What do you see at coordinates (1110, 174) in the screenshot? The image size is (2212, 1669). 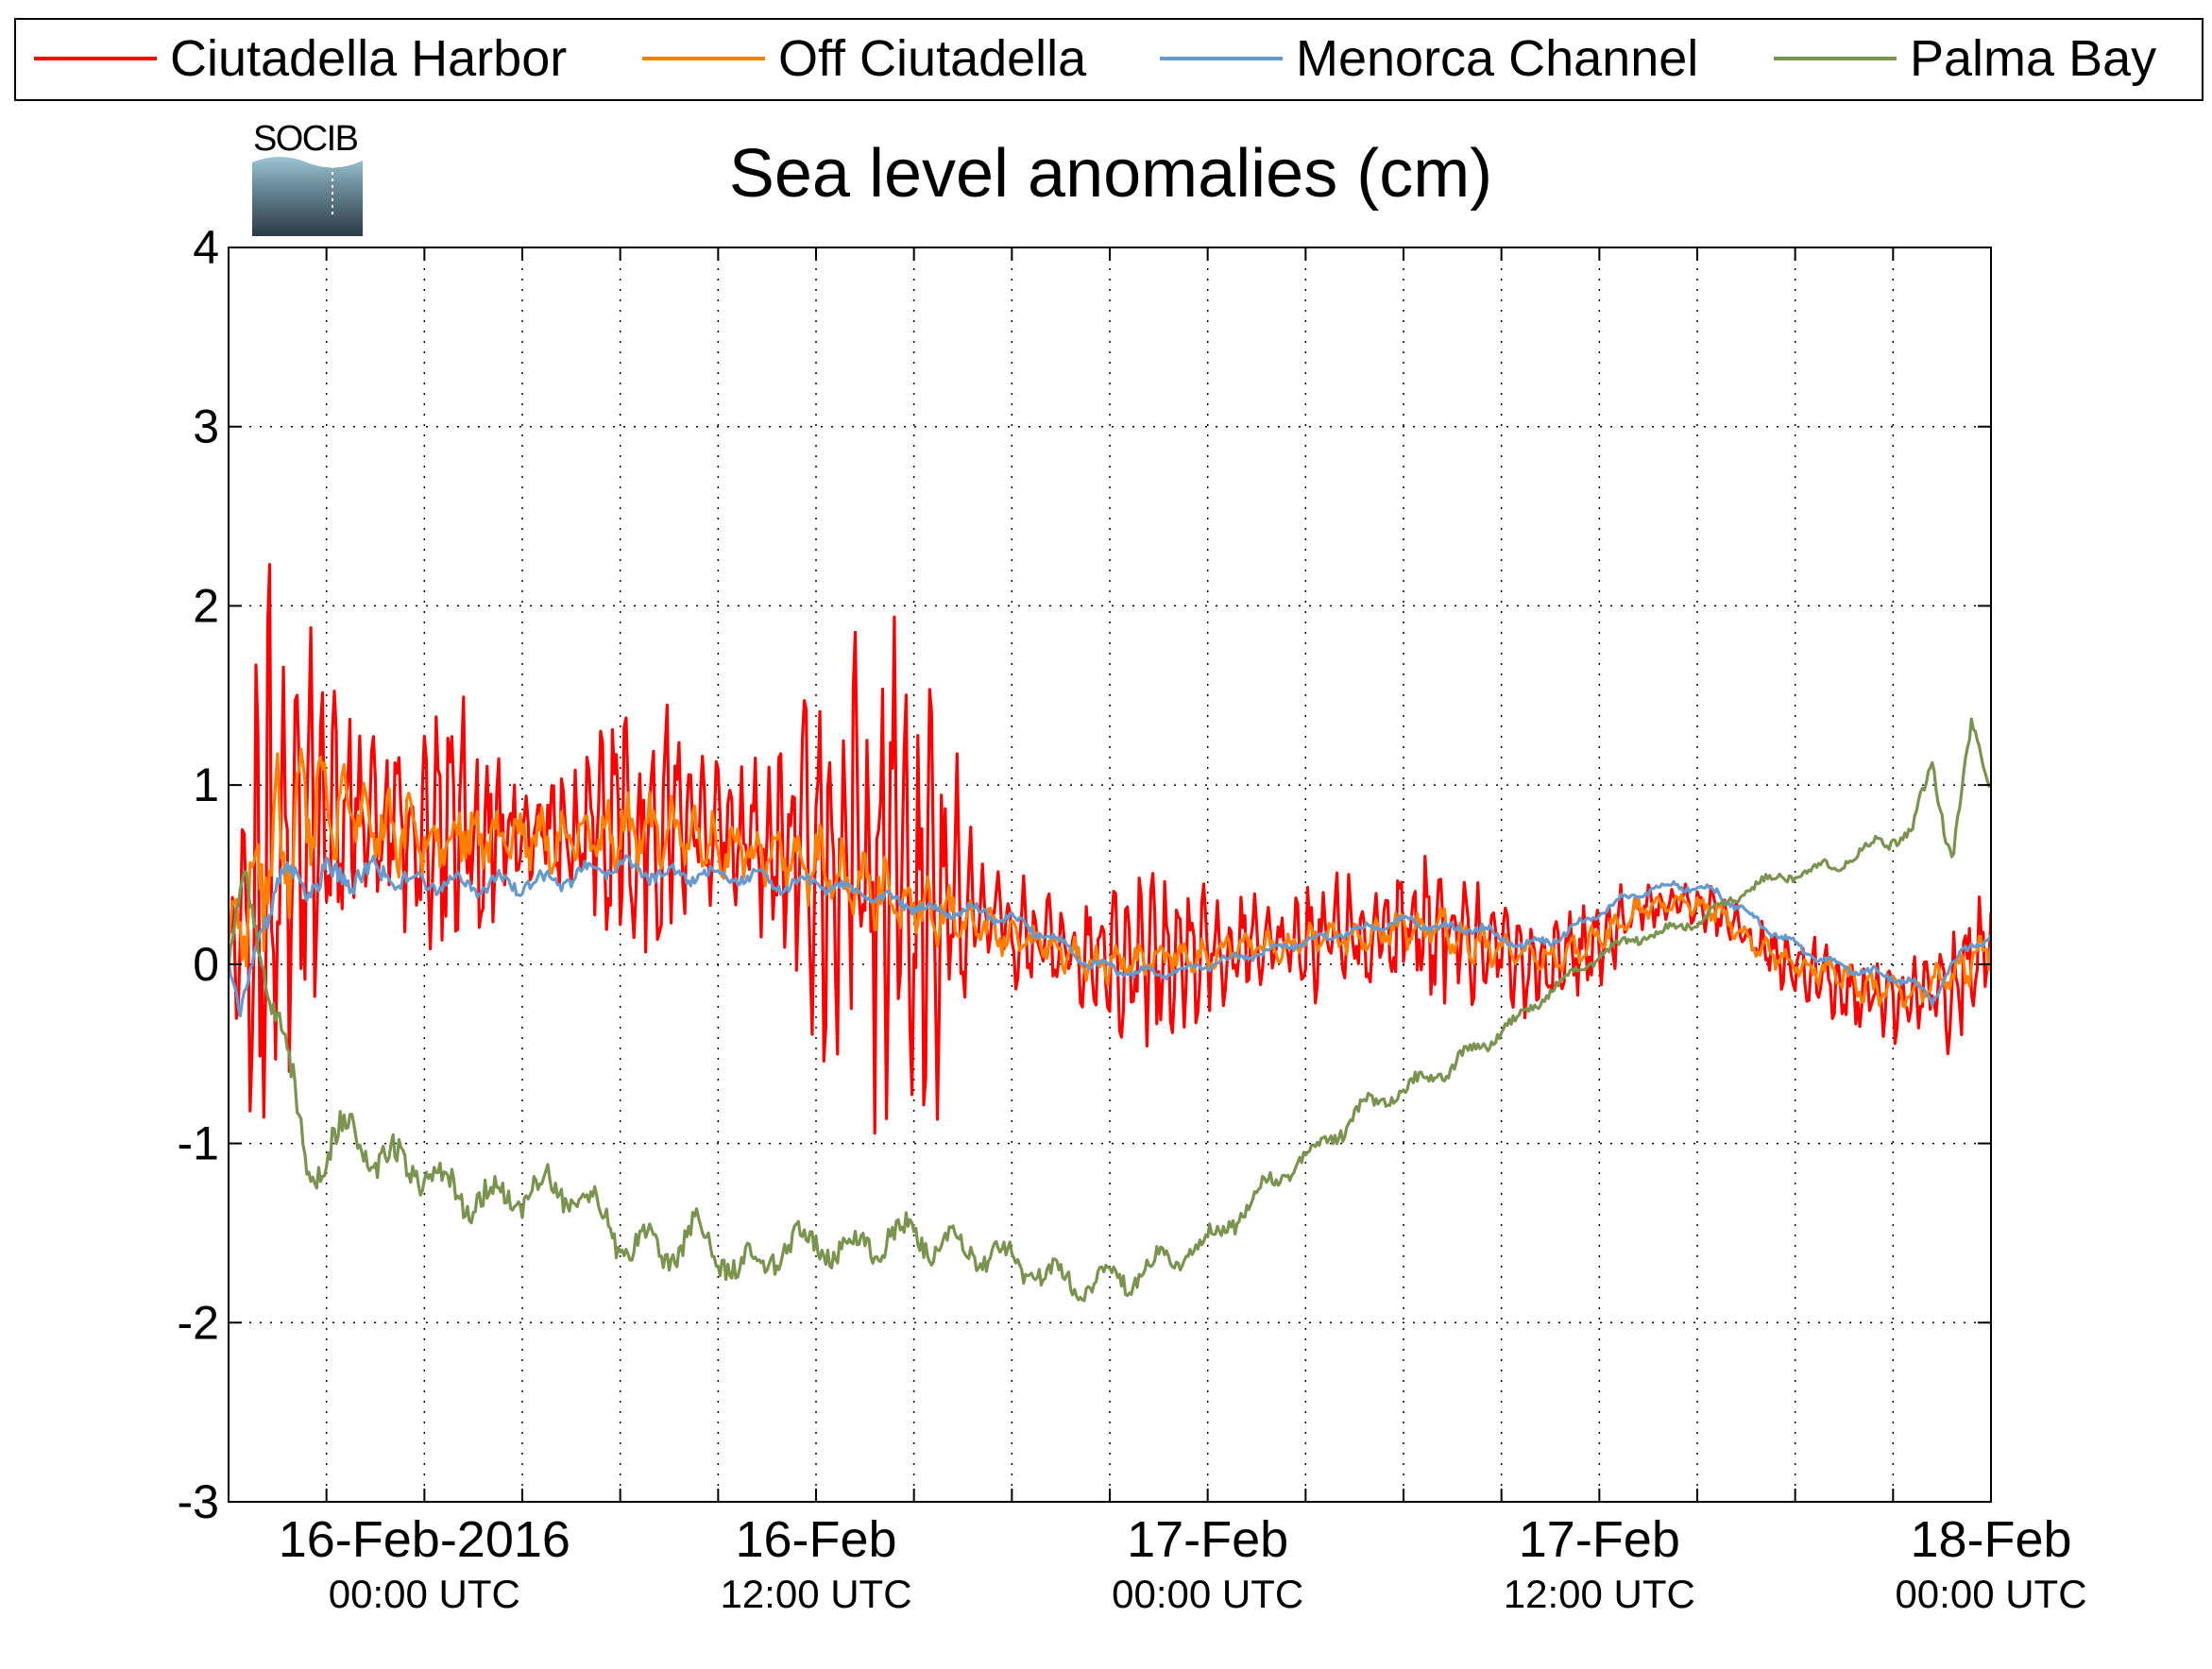 I see `chart-title: Sea level anomalies (cm)` at bounding box center [1110, 174].